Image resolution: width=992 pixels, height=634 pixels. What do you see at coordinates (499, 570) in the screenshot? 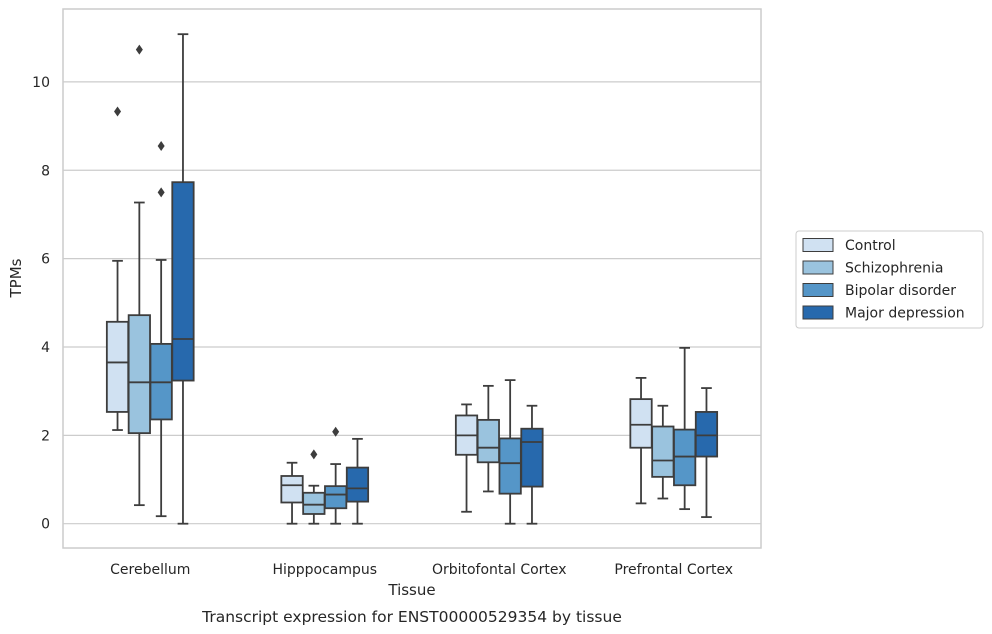
I see `x-tick-label: Orbitofontal Cortex` at bounding box center [499, 570].